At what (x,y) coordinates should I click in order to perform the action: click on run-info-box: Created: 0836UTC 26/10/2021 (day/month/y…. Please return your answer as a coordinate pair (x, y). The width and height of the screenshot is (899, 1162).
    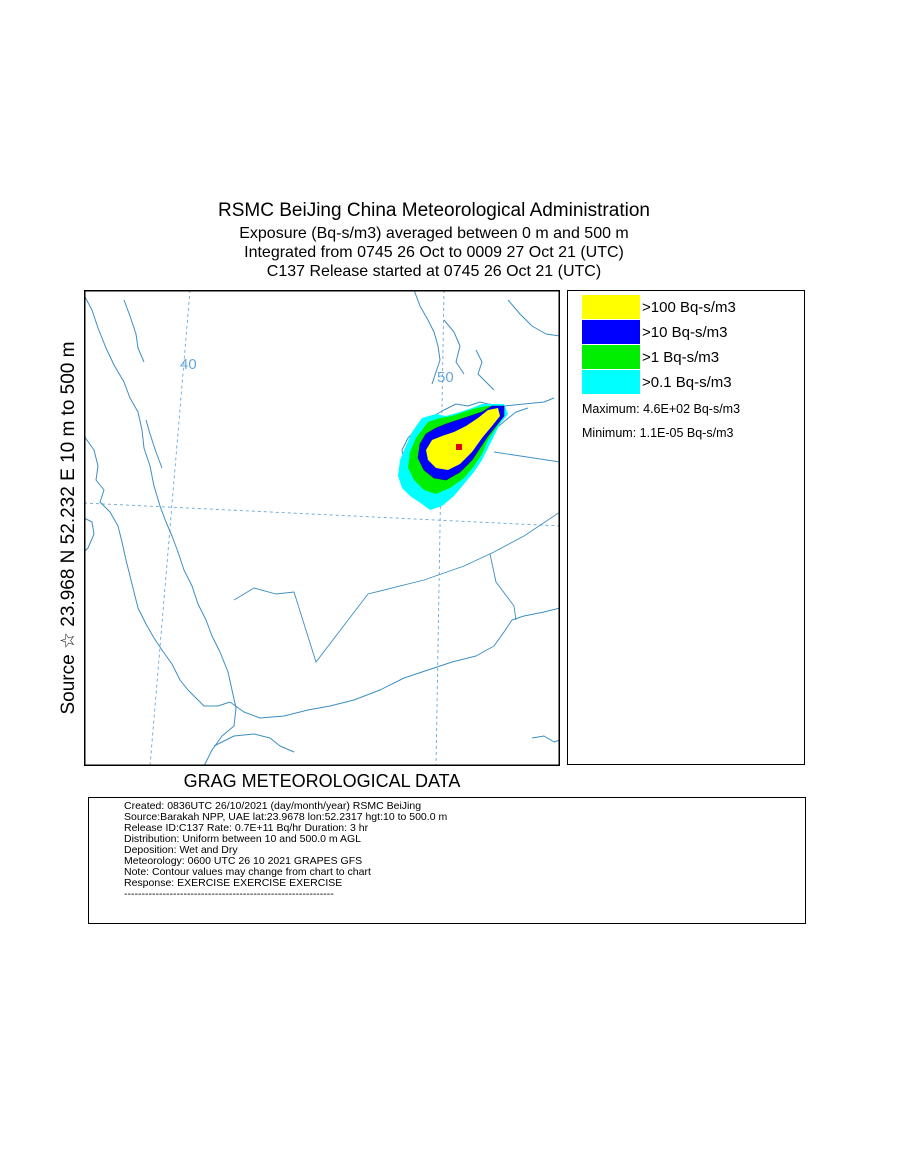
    Looking at the image, I should click on (447, 860).